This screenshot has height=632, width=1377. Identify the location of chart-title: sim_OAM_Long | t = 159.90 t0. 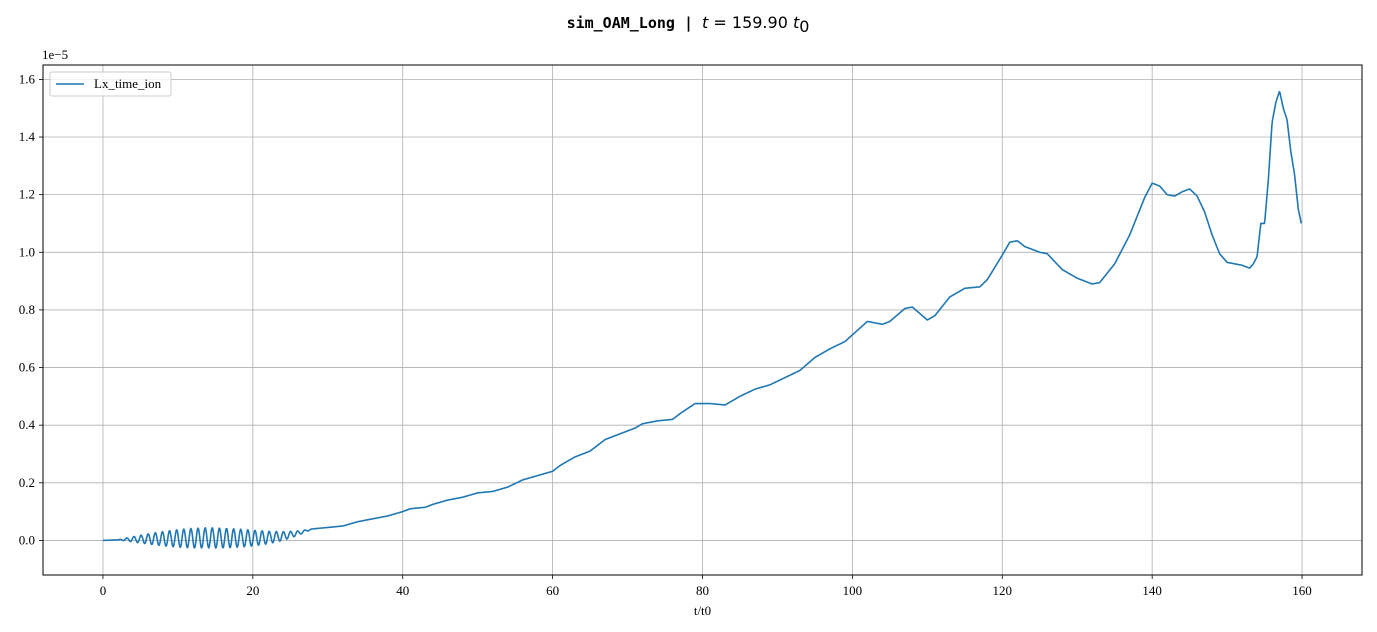
(688, 24).